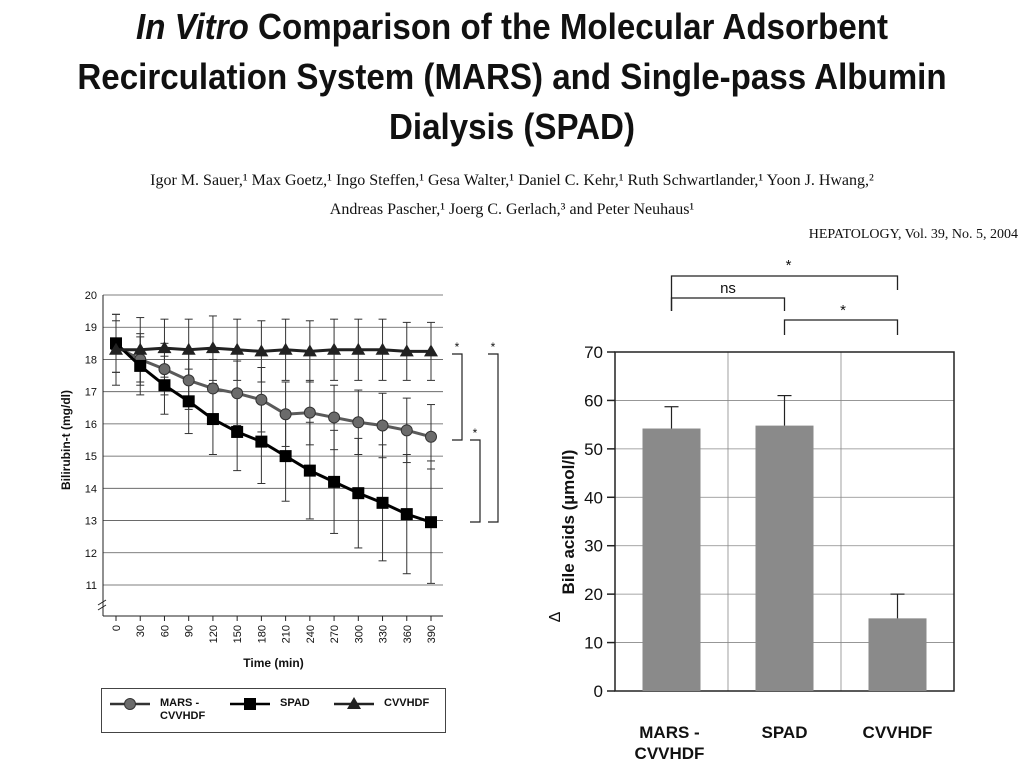 This screenshot has height=768, width=1024. What do you see at coordinates (311, 634) in the screenshot?
I see `x-tick-label: 240` at bounding box center [311, 634].